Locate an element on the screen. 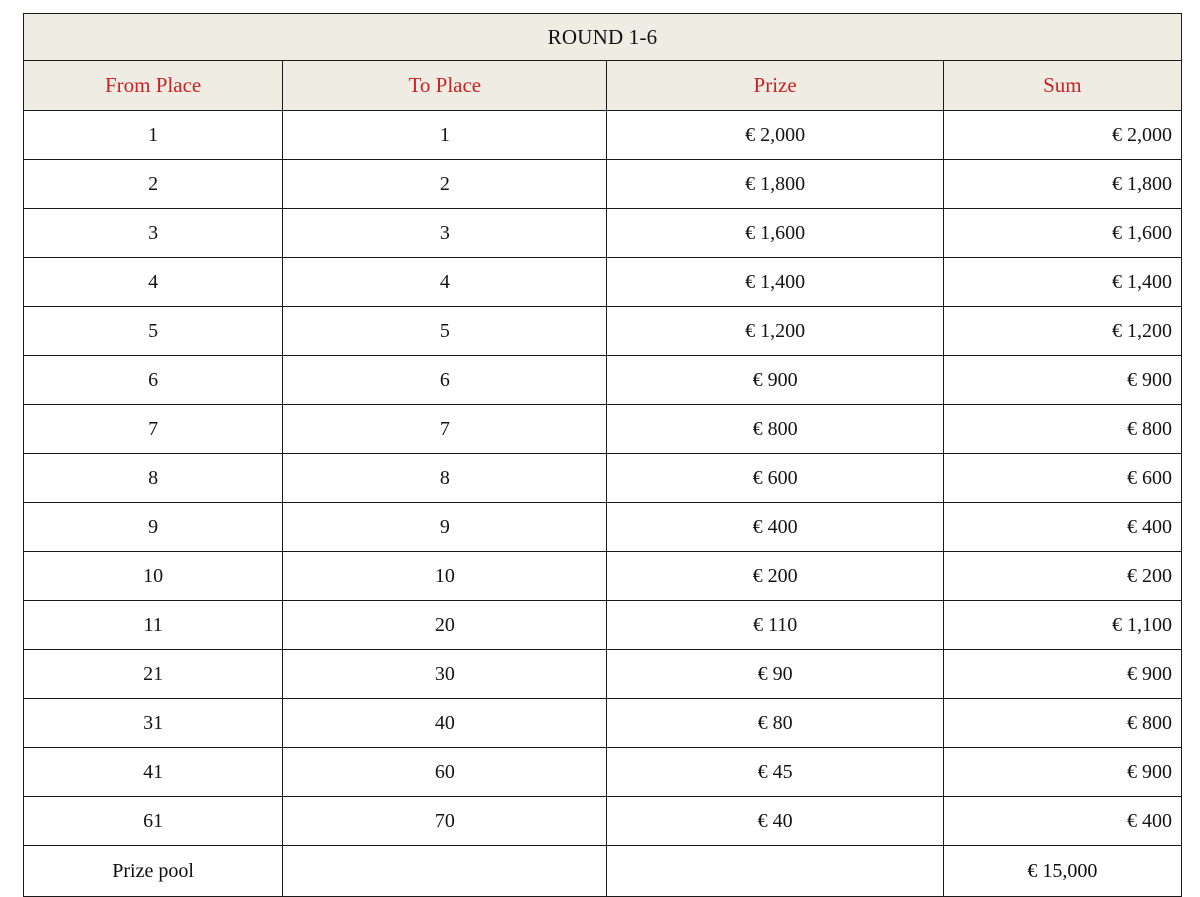 This screenshot has width=1200, height=897. cell-from-place: 5 is located at coordinates (153, 331).